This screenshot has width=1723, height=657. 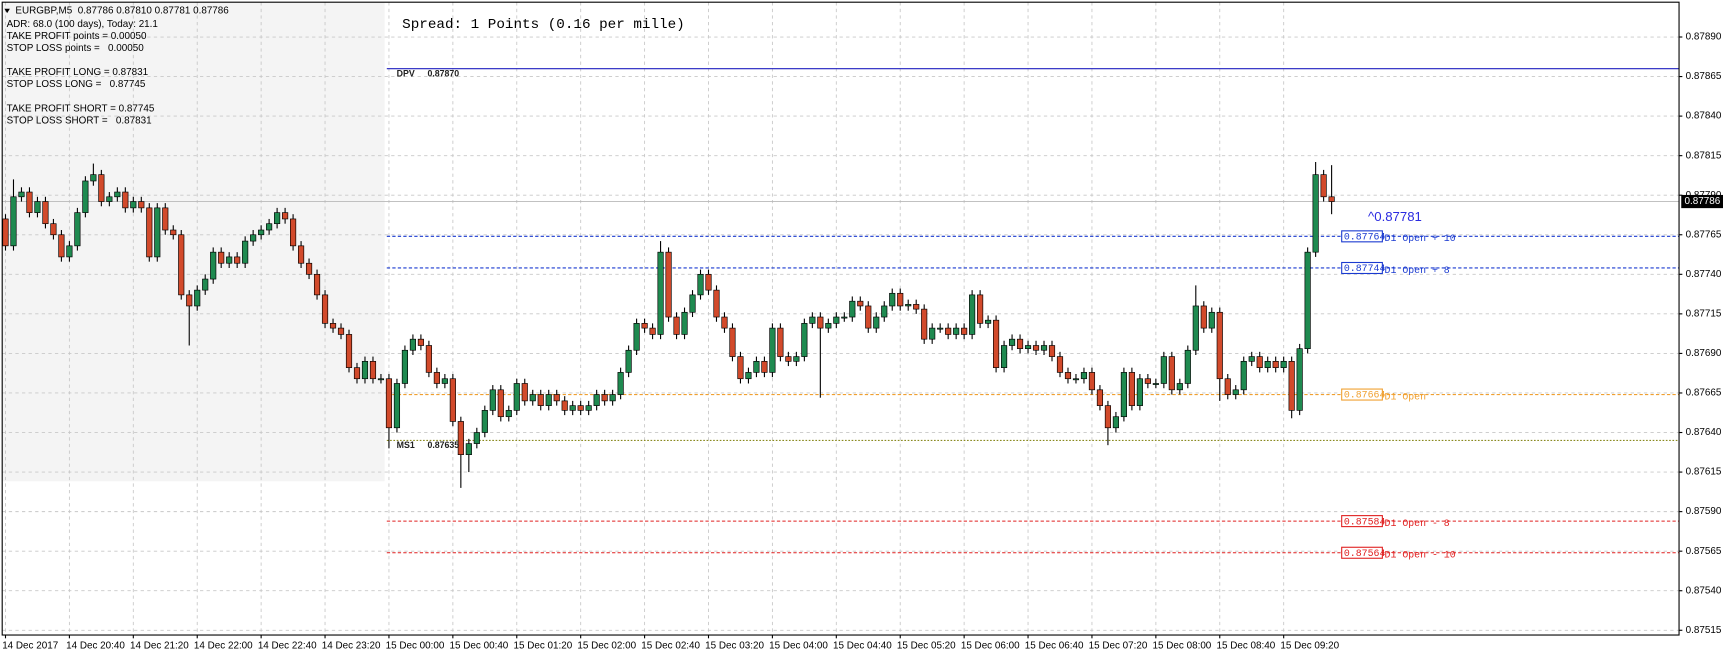 What do you see at coordinates (1362, 268) in the screenshot?
I see `level-box` at bounding box center [1362, 268].